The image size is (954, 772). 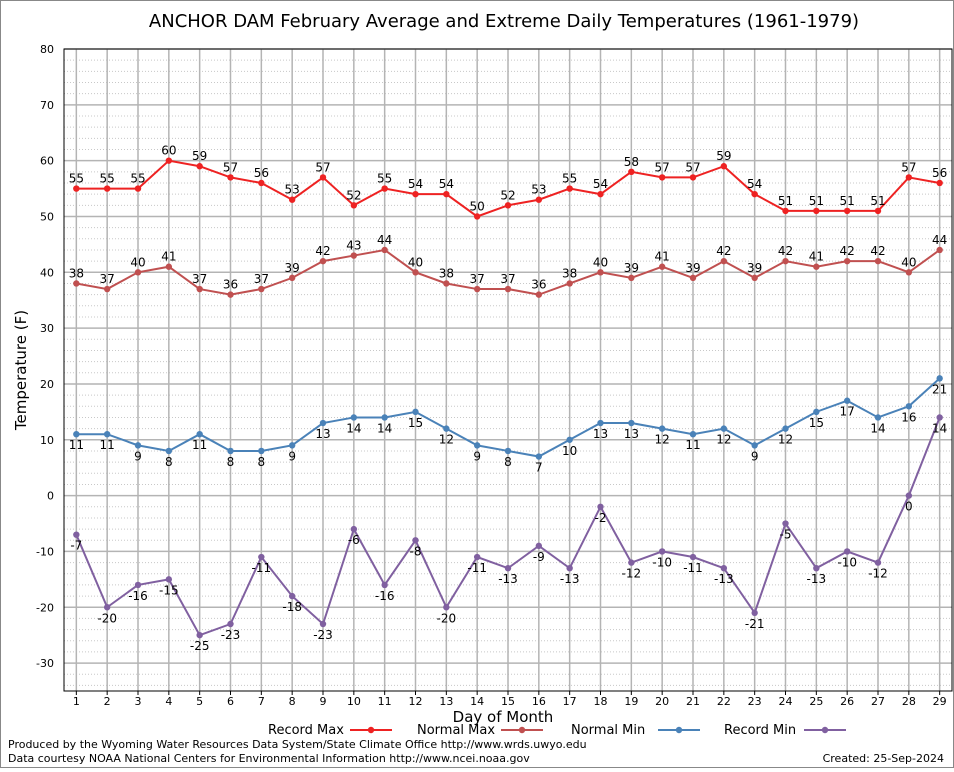 I want to click on x-tick-label: 5, so click(x=199, y=701).